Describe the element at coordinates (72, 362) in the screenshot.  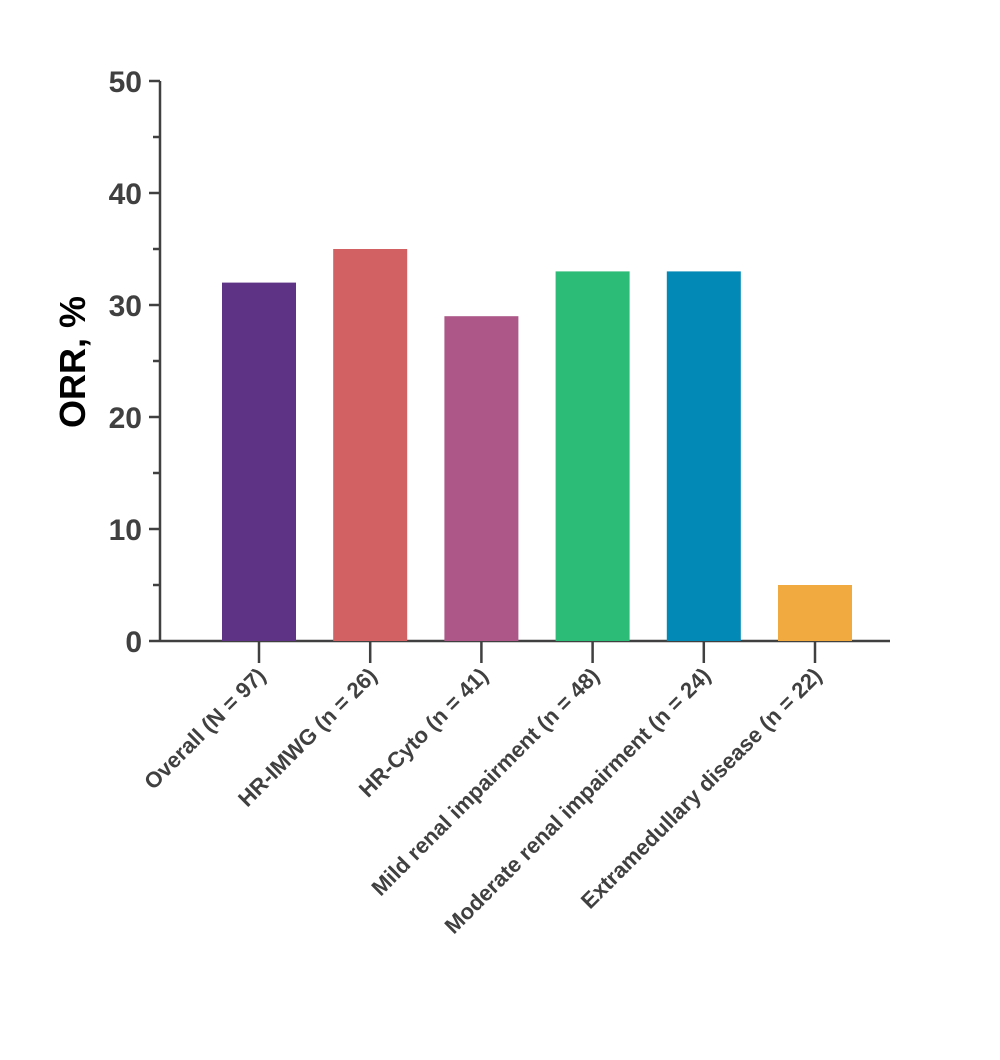
I see `y-axis-title: ORR, %` at that location.